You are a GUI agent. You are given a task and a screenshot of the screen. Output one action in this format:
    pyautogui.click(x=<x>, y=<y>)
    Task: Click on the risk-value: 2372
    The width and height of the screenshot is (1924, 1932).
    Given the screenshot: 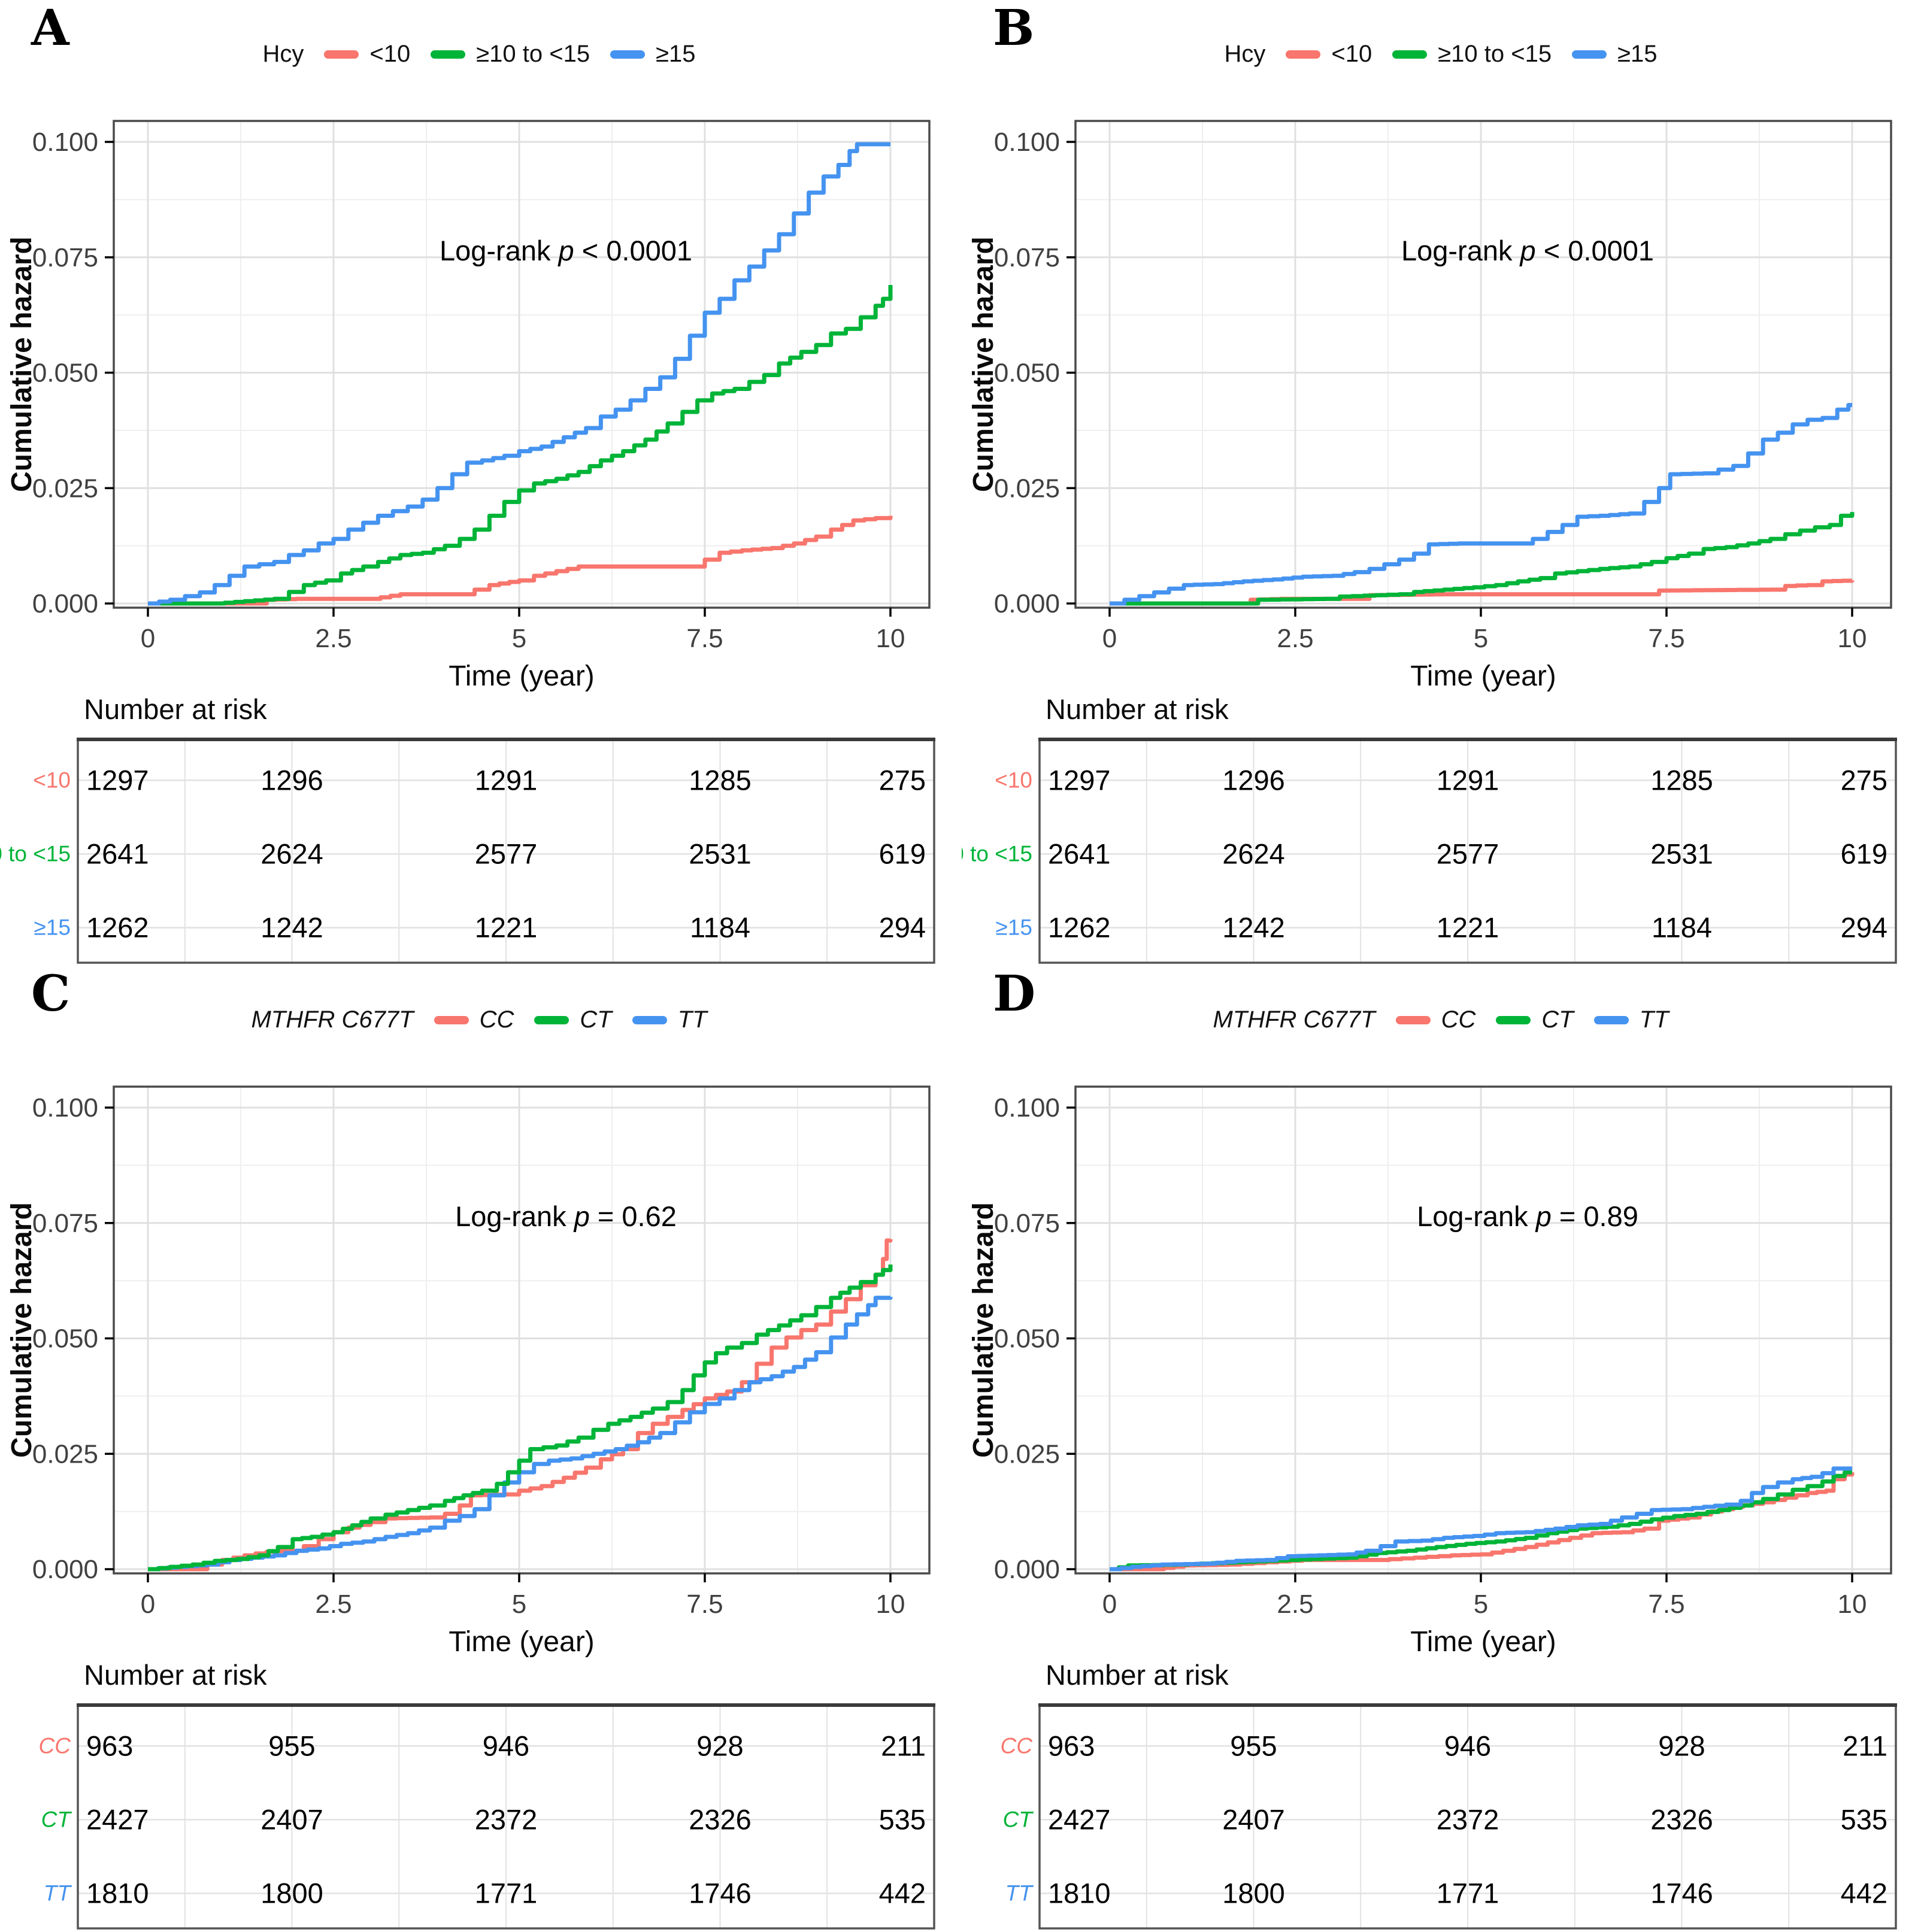 What is the action you would take?
    pyautogui.click(x=506, y=1819)
    